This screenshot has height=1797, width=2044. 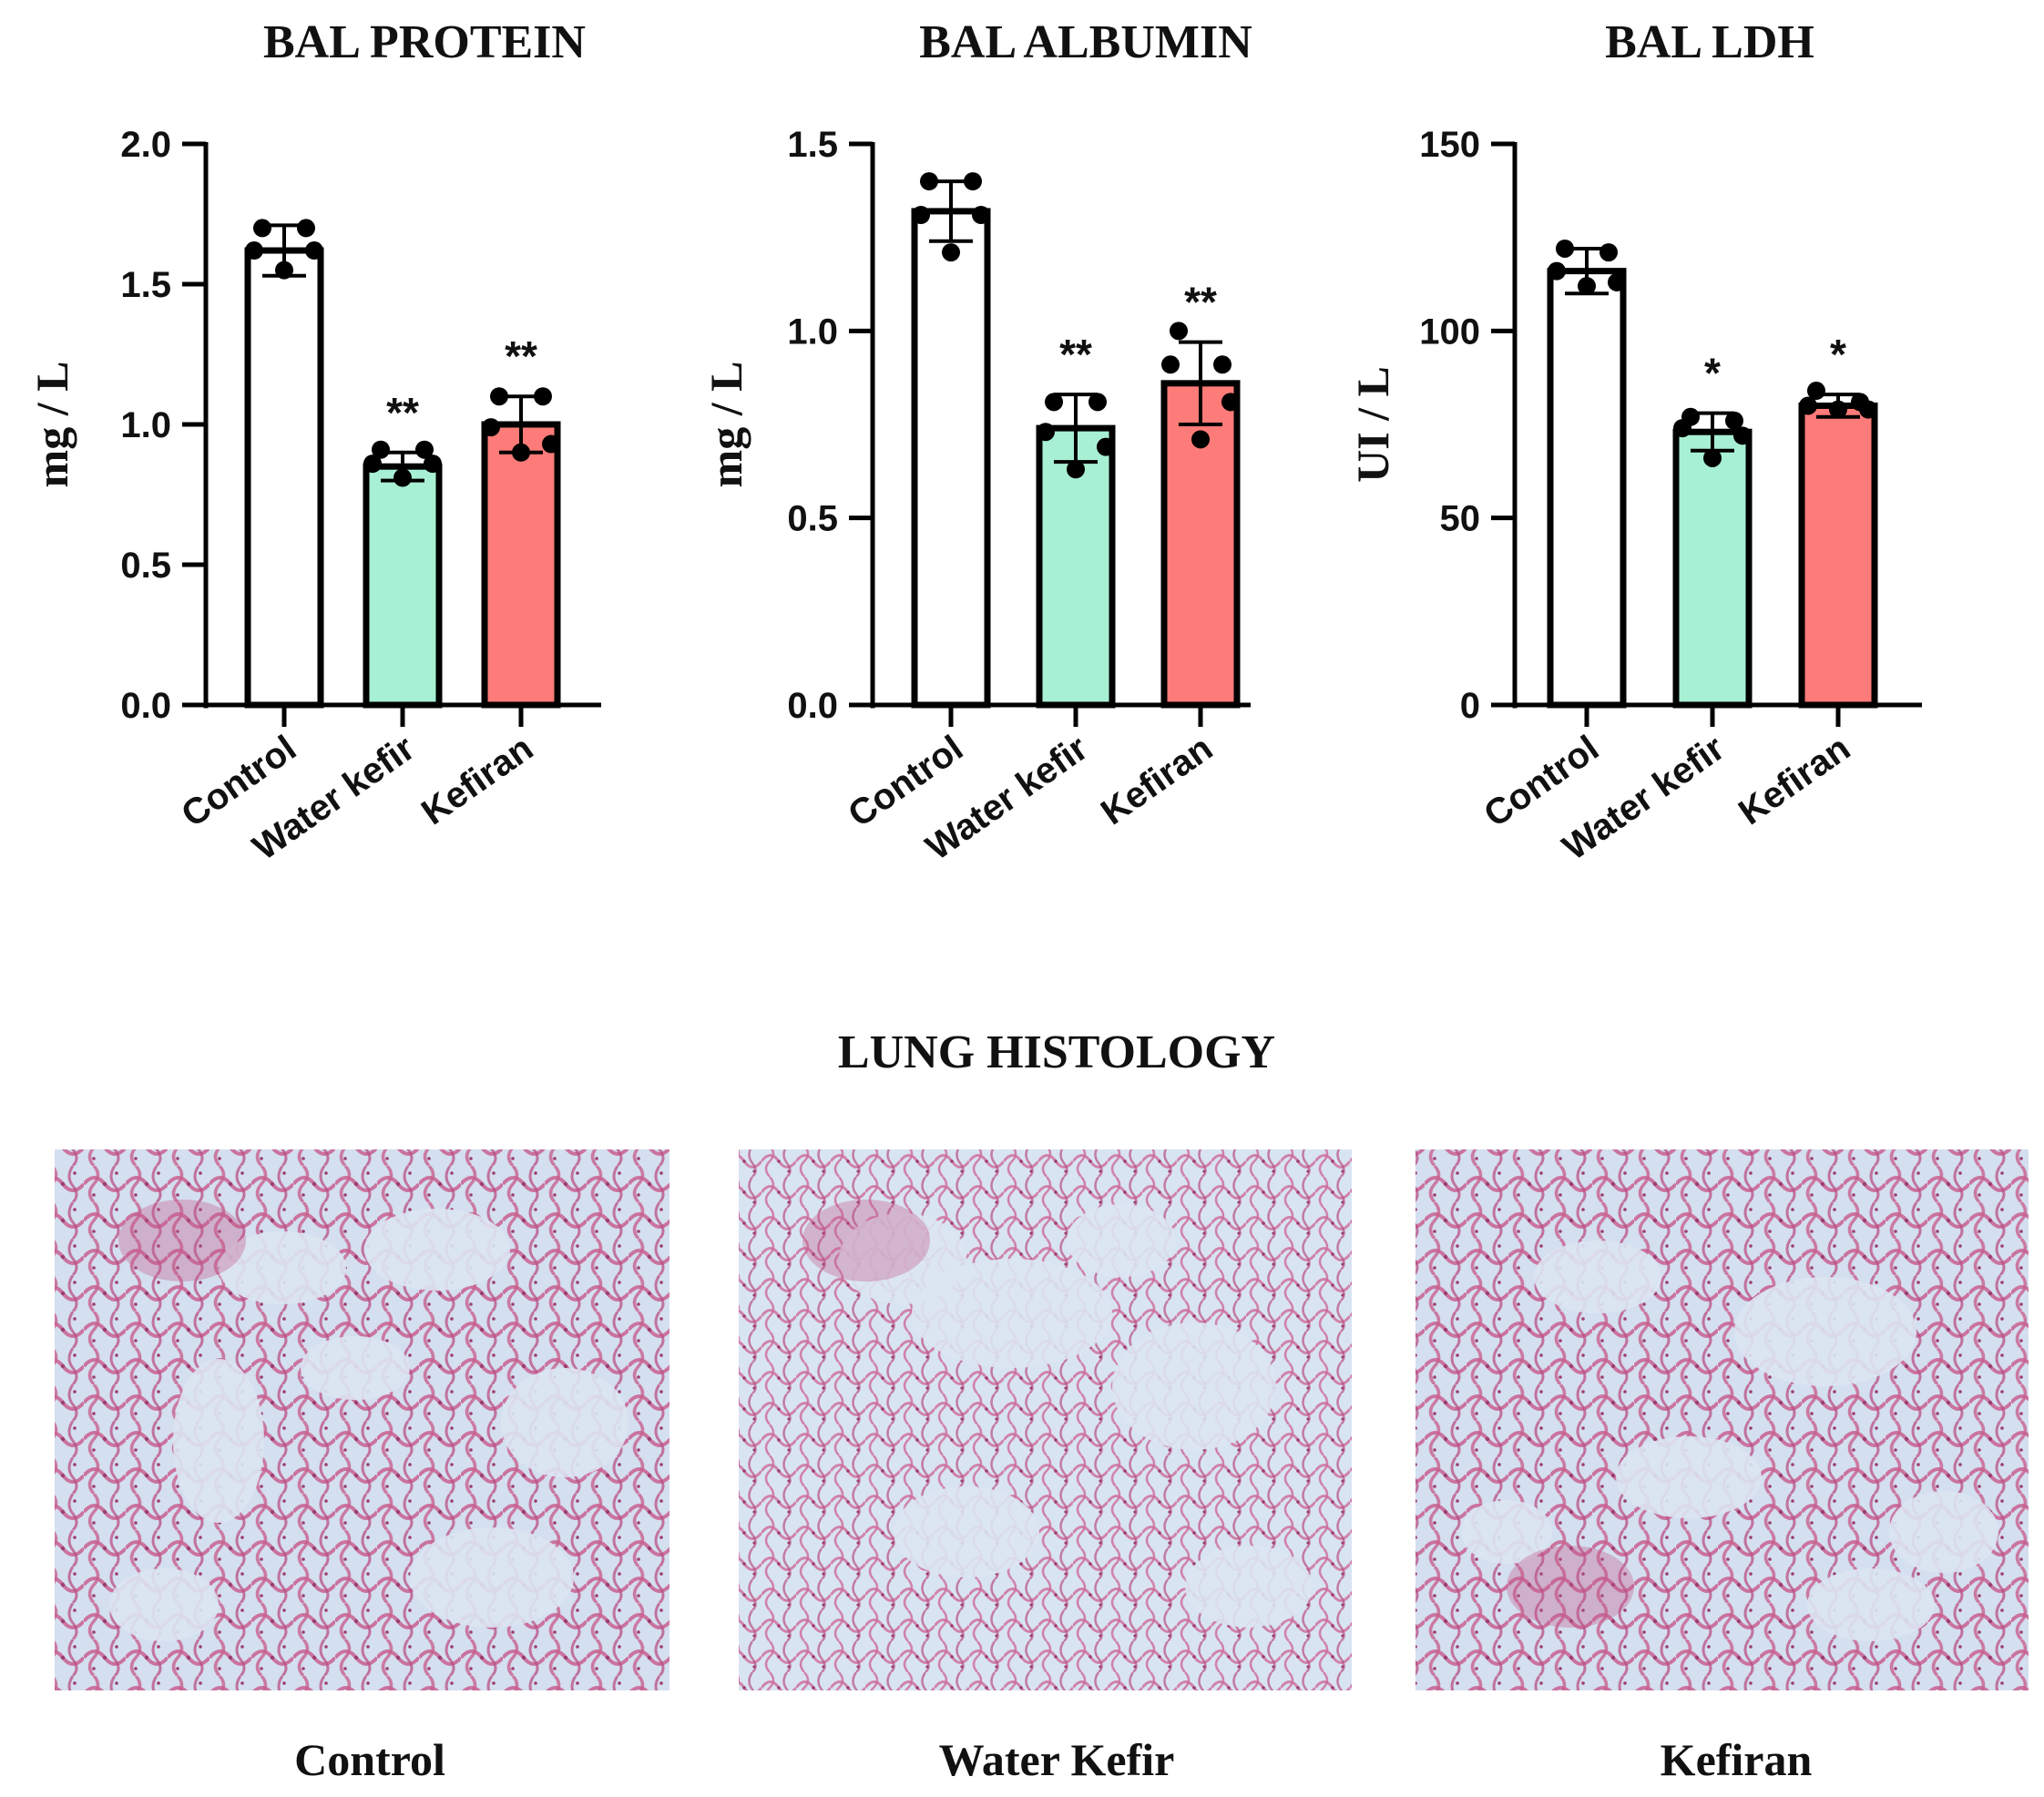 What do you see at coordinates (146, 145) in the screenshot?
I see `y-tick-label: 2.0` at bounding box center [146, 145].